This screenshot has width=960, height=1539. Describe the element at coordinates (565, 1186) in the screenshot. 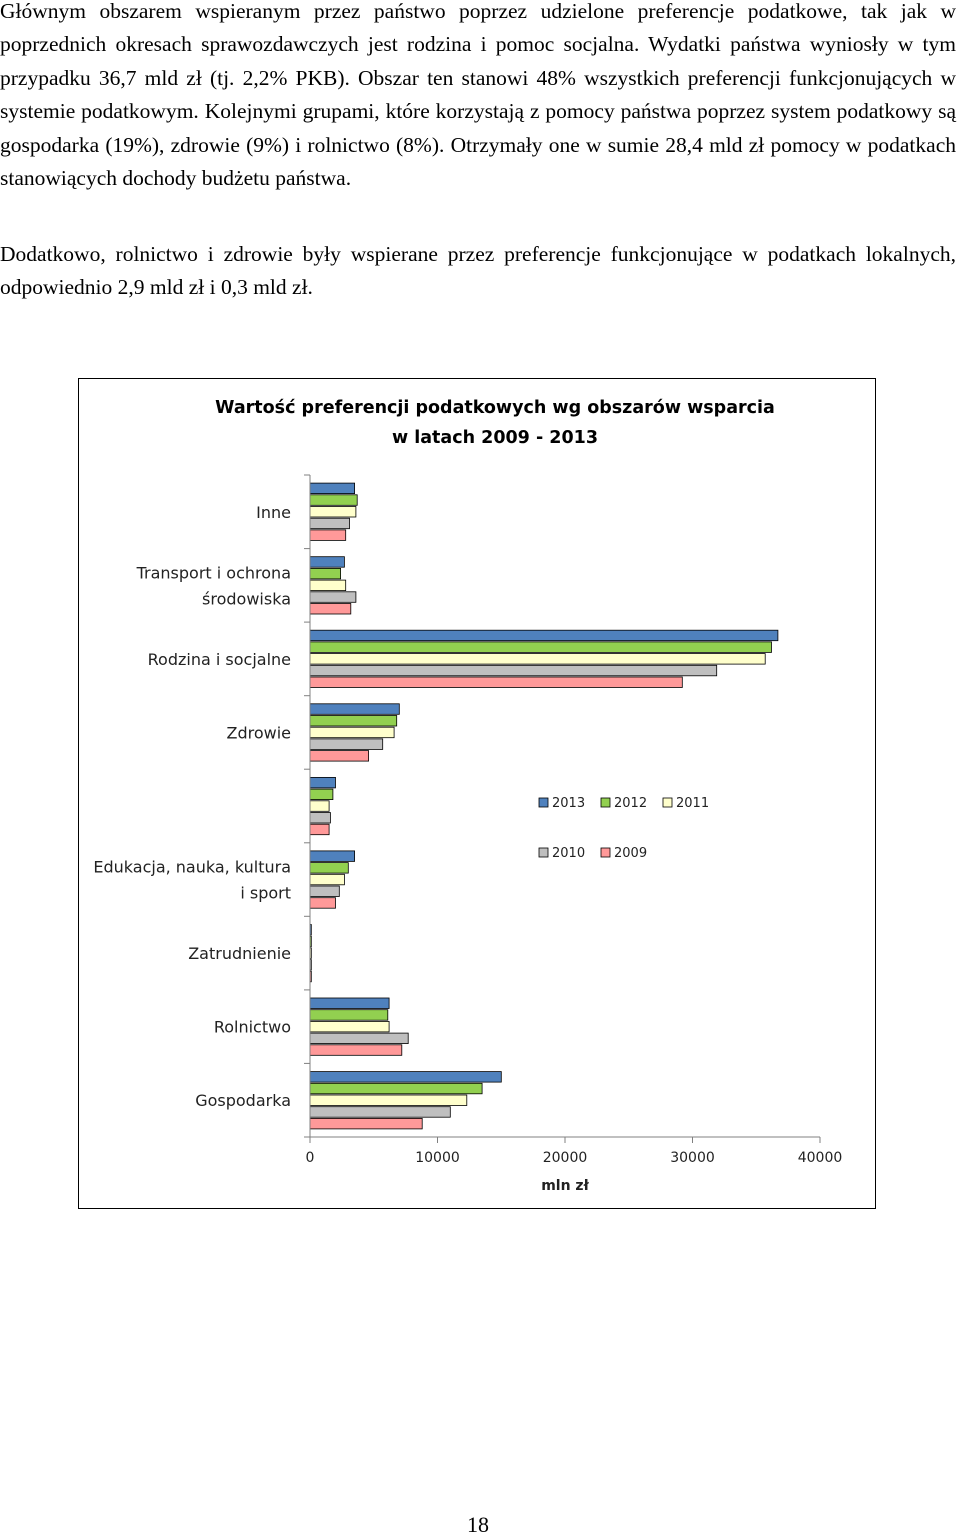

I see `x-axis-title: mln zł` at that location.